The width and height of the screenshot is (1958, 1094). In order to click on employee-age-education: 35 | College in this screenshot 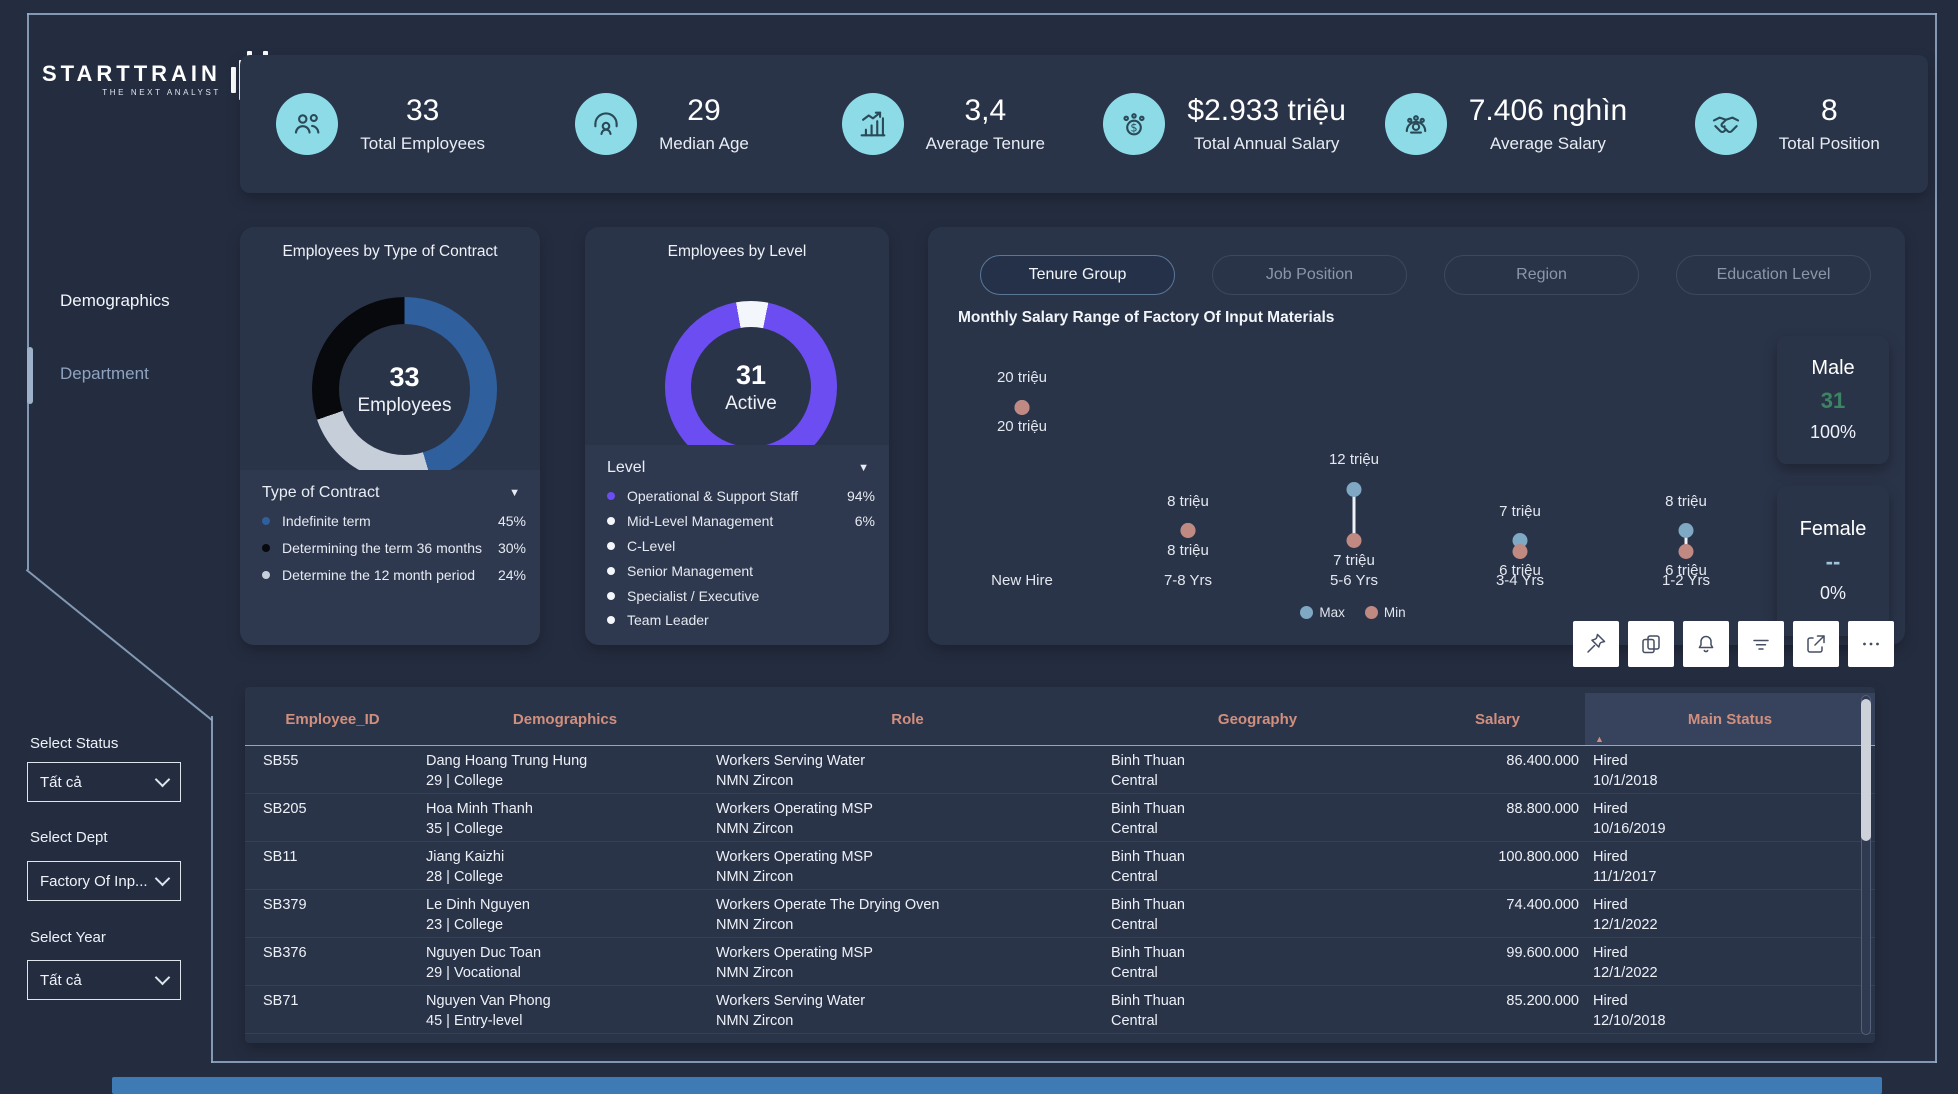, I will do `click(465, 829)`.